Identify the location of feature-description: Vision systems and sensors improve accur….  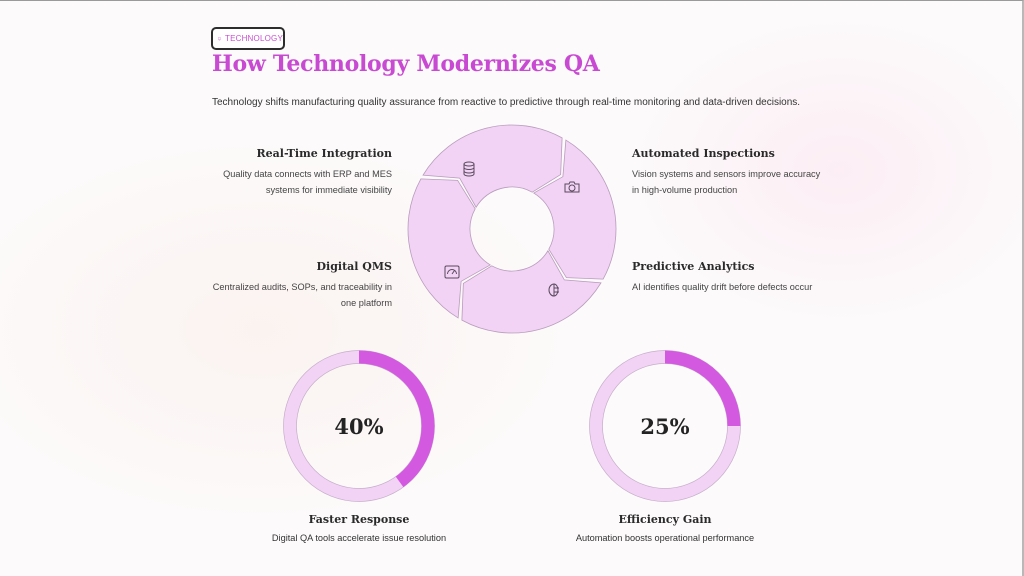
(726, 182).